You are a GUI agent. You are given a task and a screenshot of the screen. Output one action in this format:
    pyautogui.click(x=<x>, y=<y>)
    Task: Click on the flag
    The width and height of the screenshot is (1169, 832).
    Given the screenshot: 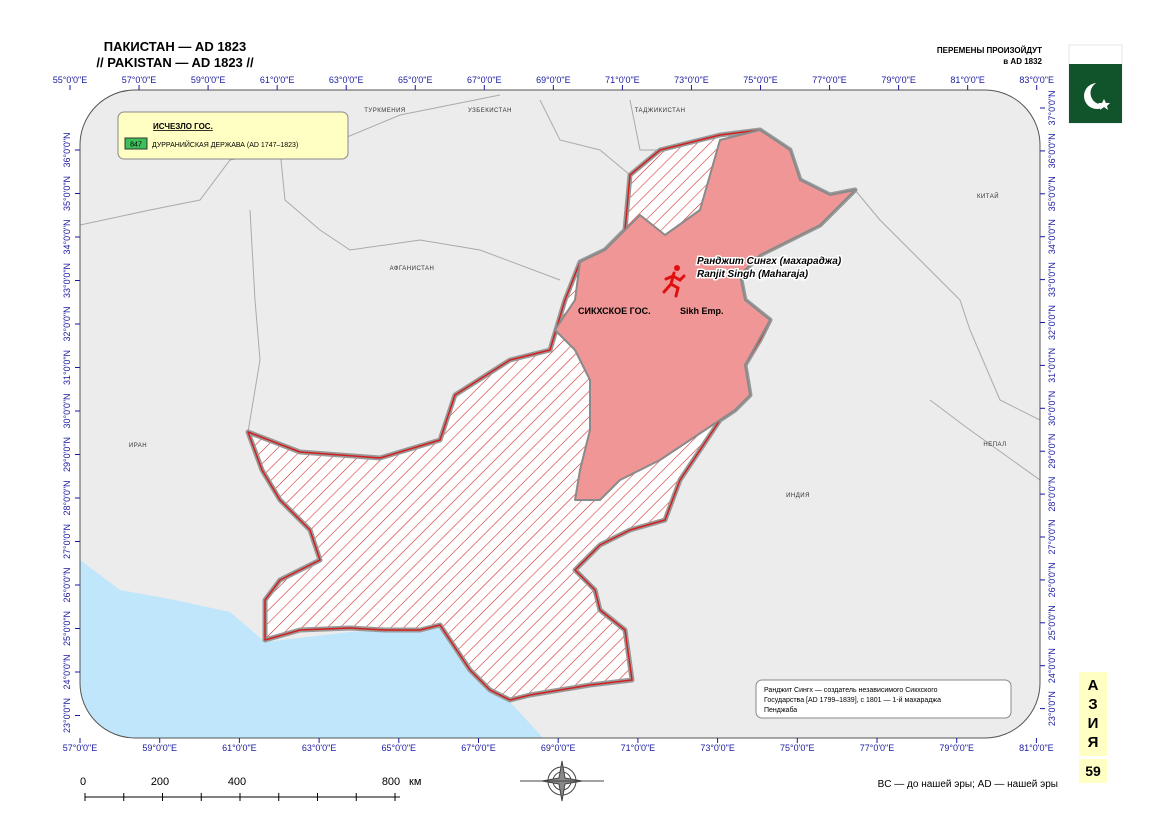 What is the action you would take?
    pyautogui.click(x=1095, y=84)
    